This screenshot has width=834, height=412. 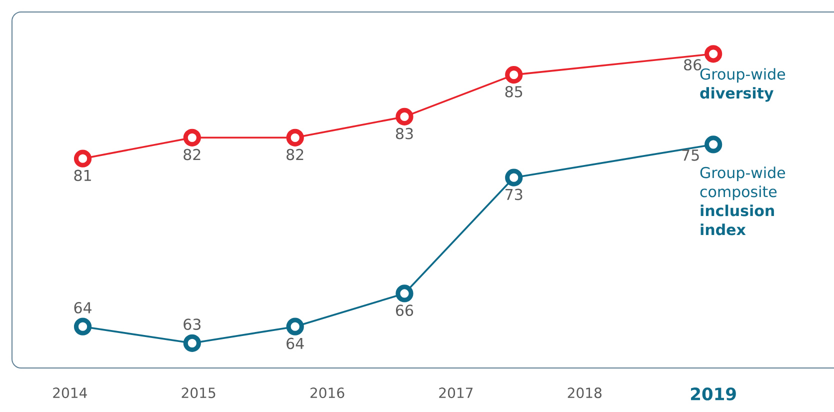 I want to click on x-tick-label: 2019, so click(x=713, y=394).